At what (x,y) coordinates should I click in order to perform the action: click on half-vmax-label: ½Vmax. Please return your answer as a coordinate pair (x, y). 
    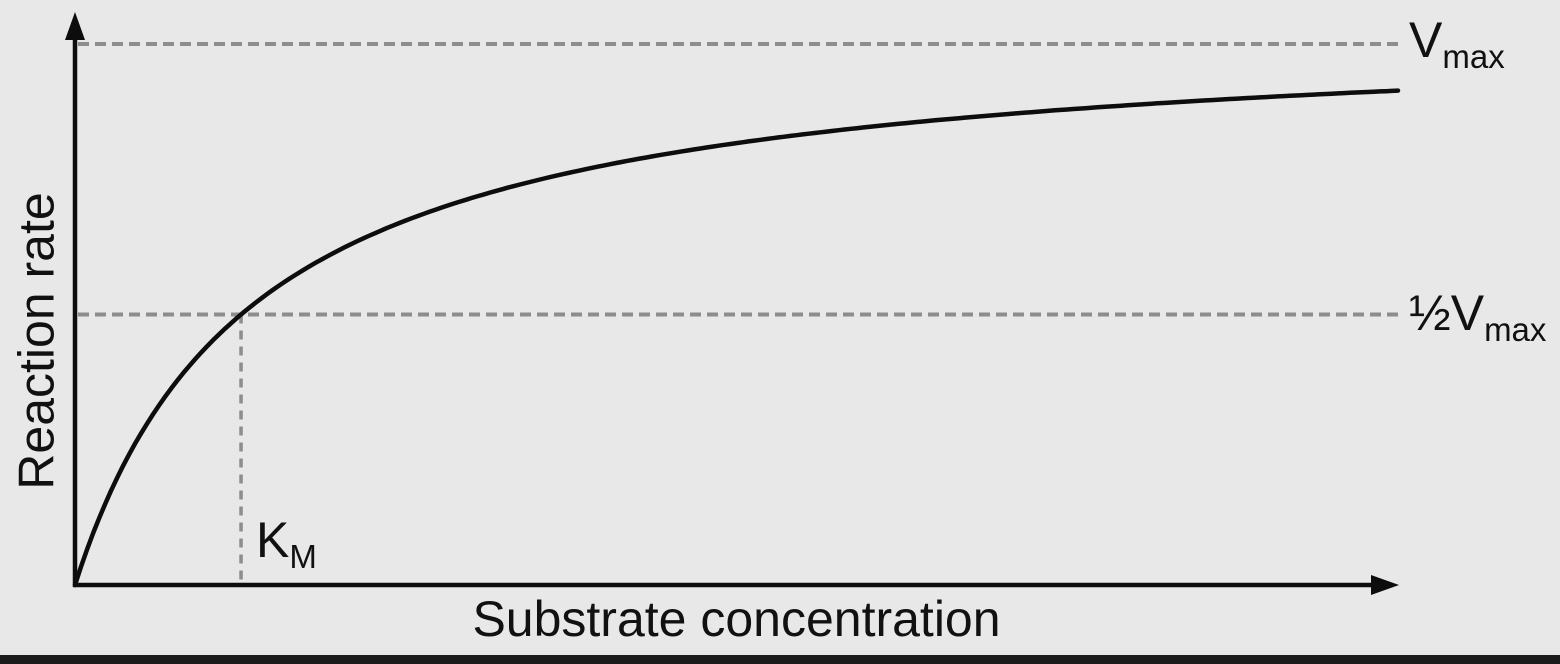
    Looking at the image, I should click on (1477, 316).